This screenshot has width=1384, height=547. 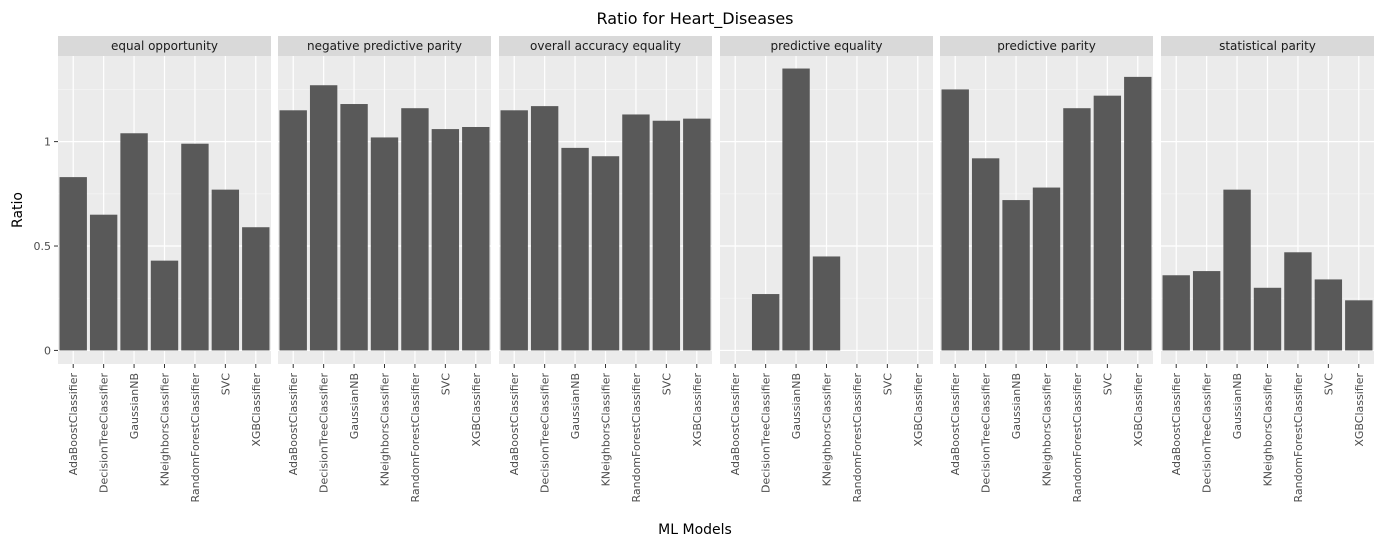 What do you see at coordinates (47, 350) in the screenshot?
I see `y-tick-label: 0` at bounding box center [47, 350].